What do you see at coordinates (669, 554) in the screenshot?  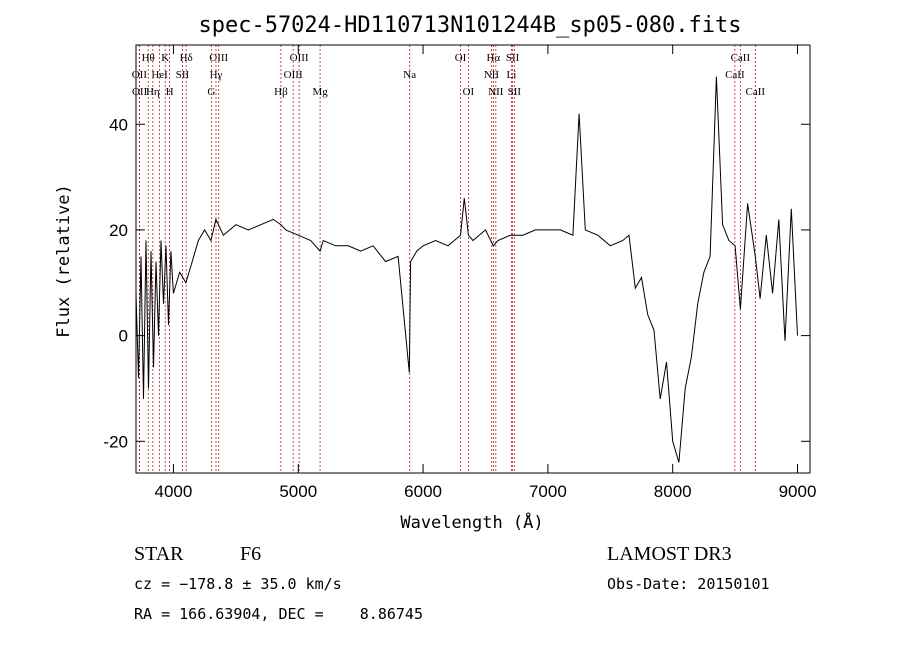 I see `survey-name: LAMOST DR3` at bounding box center [669, 554].